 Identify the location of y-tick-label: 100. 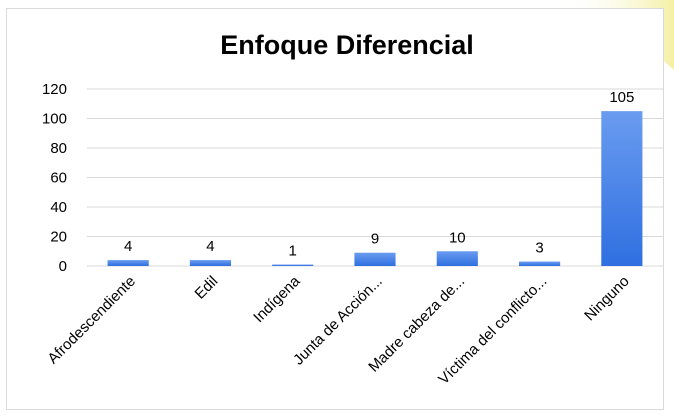
(54, 119).